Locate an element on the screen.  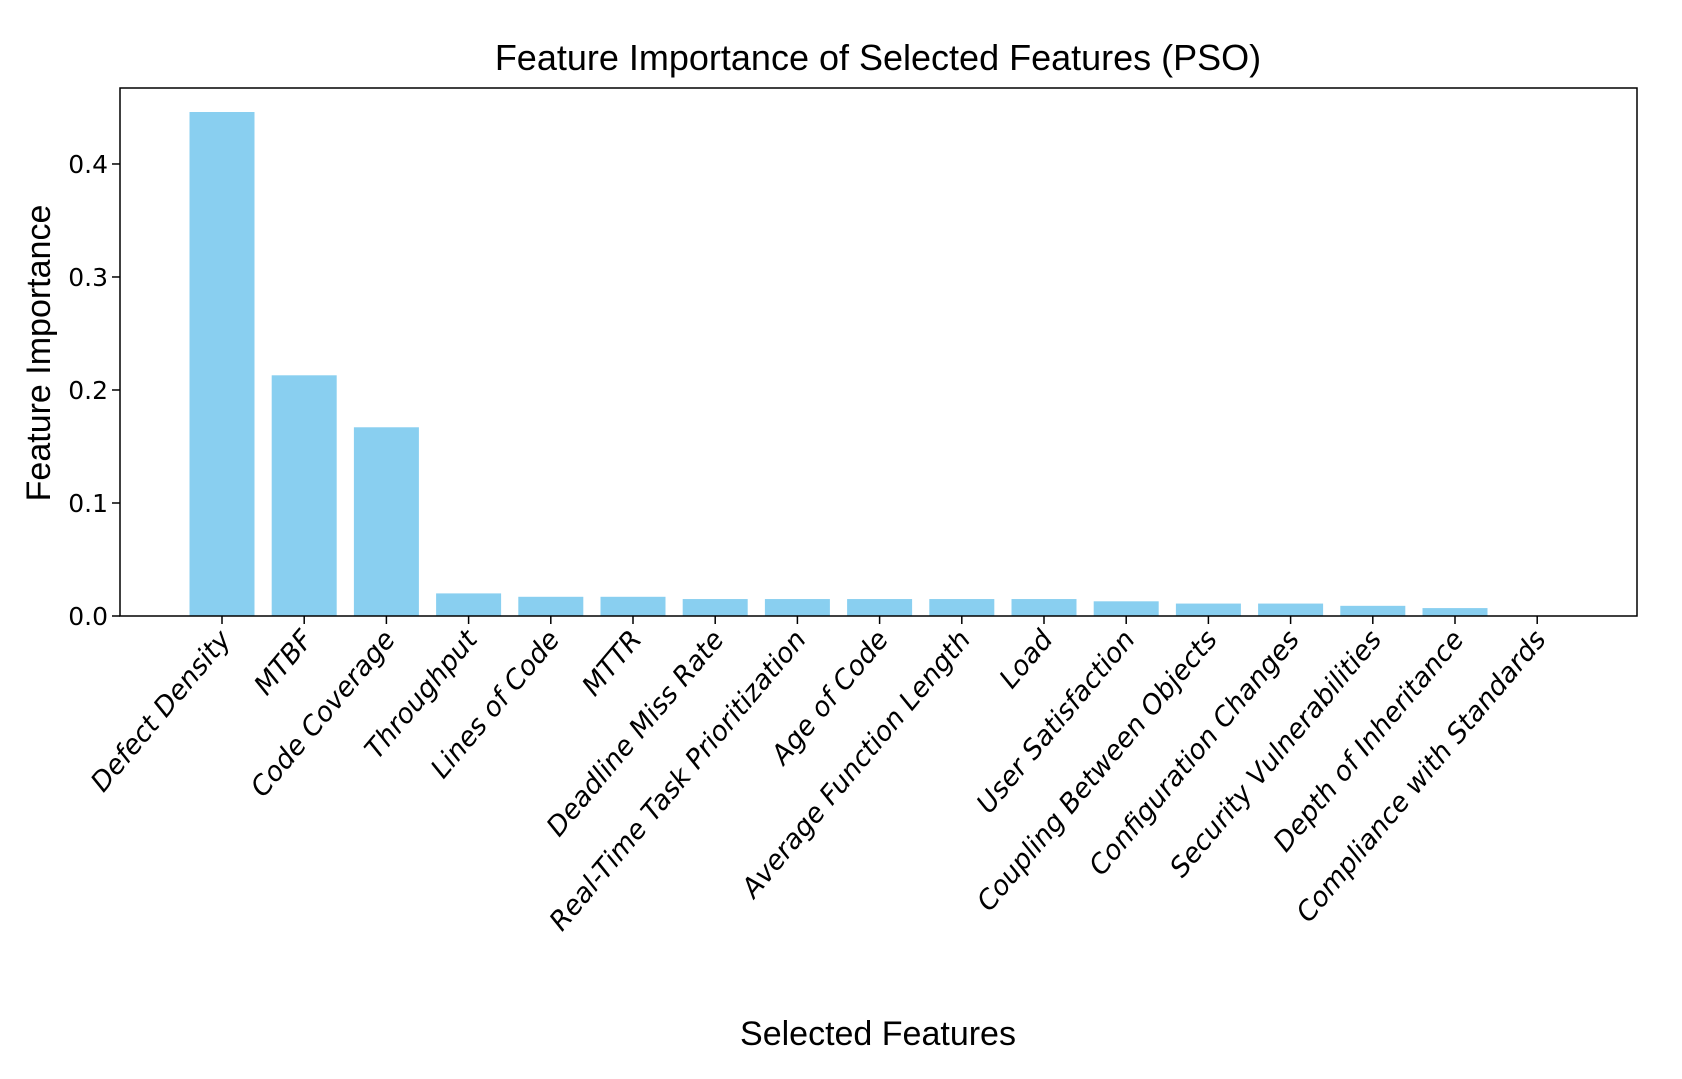
y-tick-label: 0.1 is located at coordinates (88, 503).